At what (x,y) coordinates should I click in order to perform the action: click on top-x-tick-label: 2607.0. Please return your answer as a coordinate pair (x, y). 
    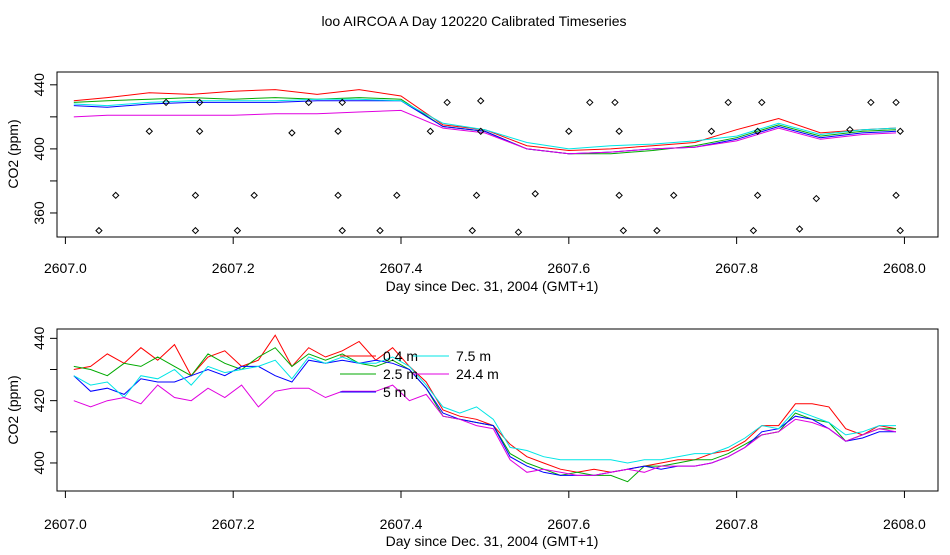
    Looking at the image, I should click on (65, 268).